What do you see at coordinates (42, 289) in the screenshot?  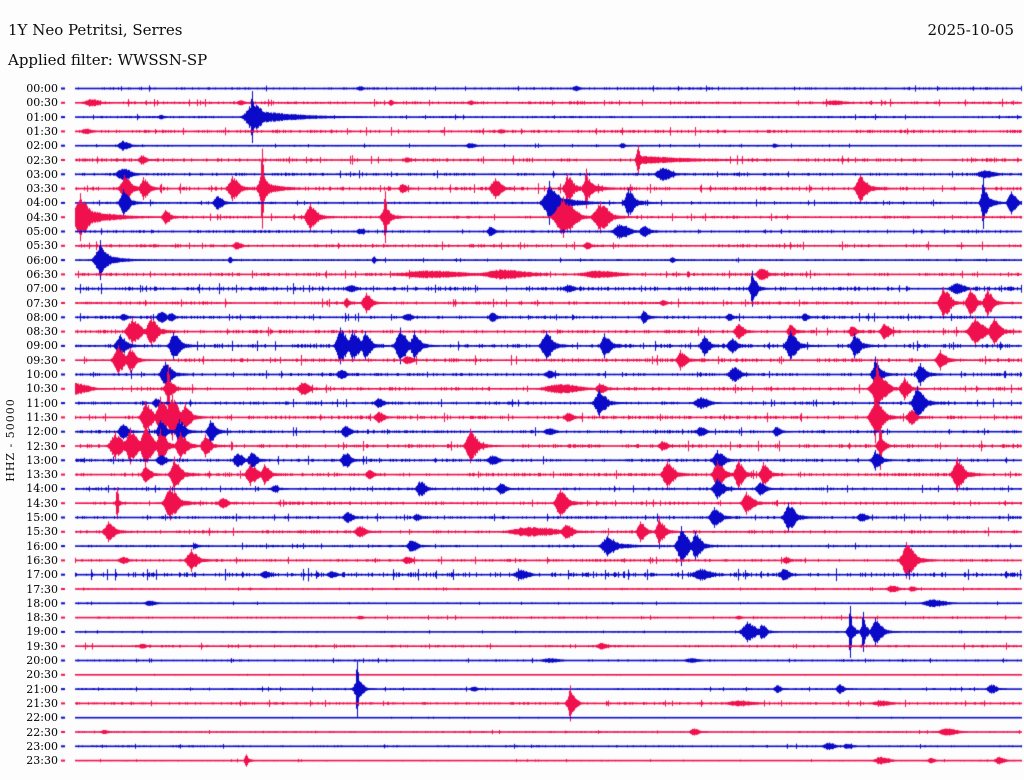 I see `time-label: 07:00` at bounding box center [42, 289].